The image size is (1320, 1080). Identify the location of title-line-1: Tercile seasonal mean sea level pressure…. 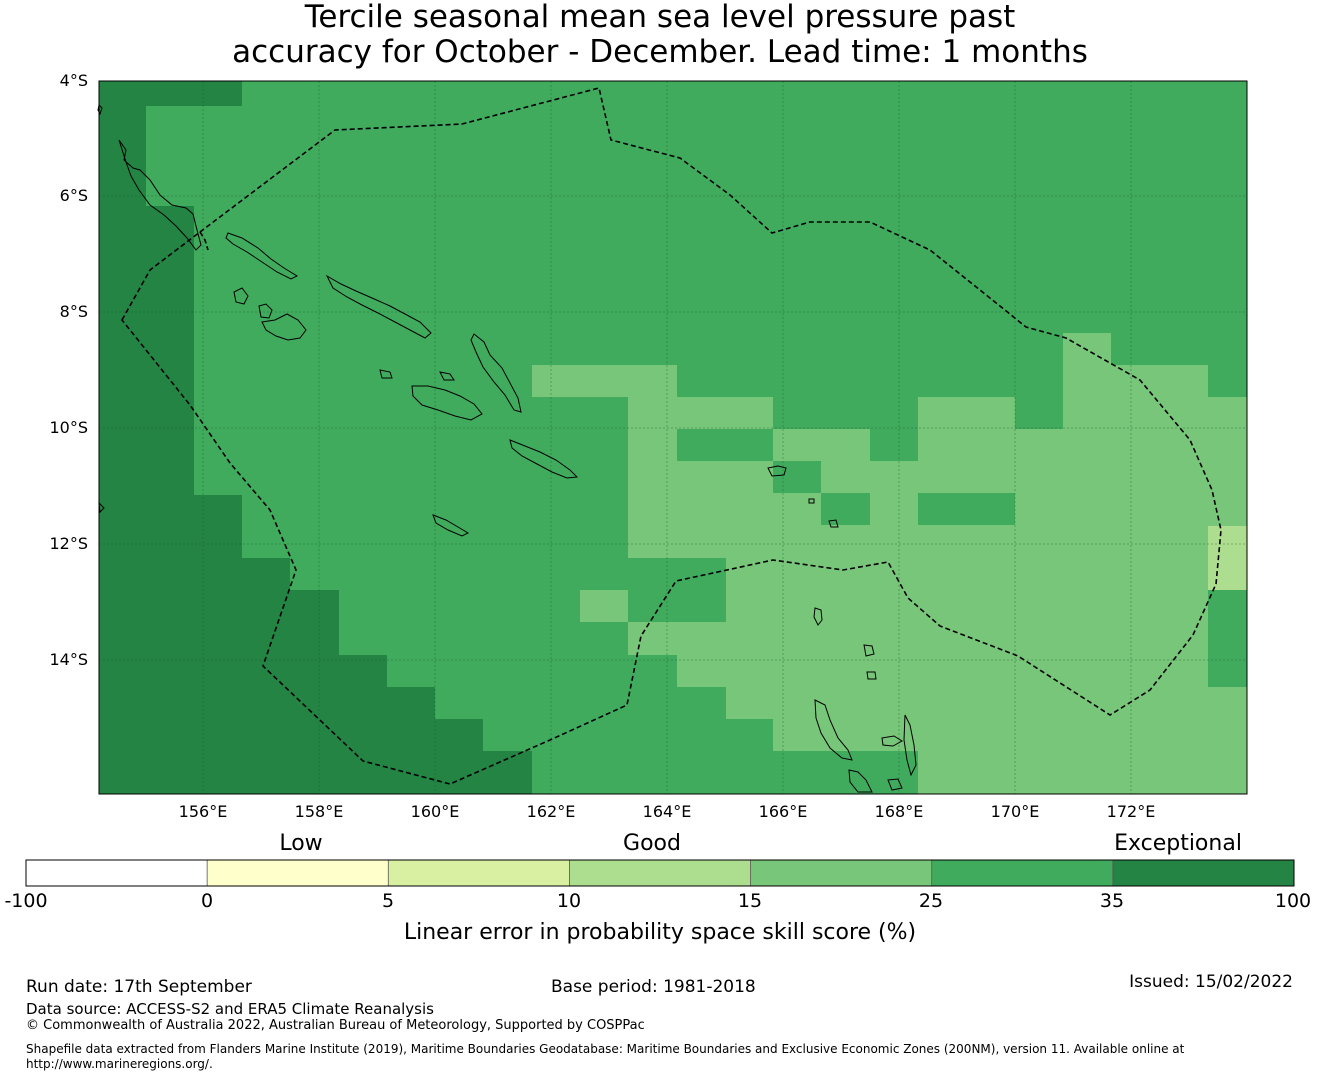
(660, 17).